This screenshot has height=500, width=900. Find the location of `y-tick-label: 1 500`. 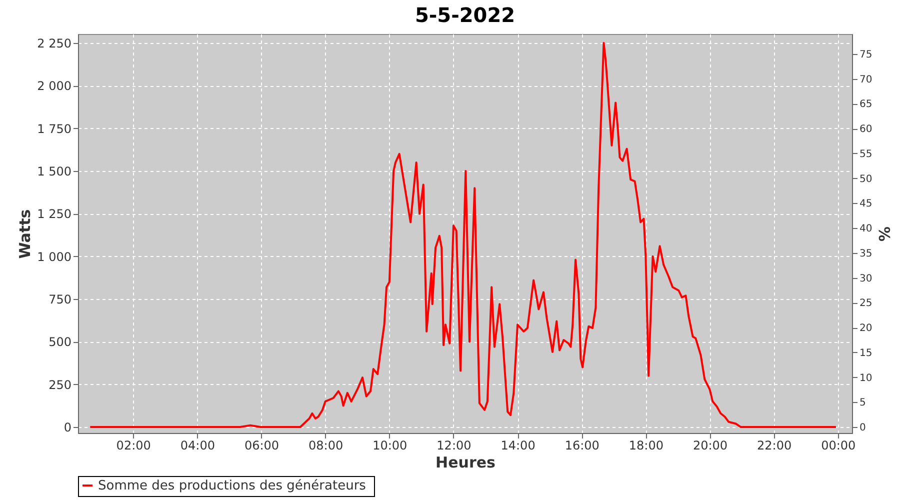

y-tick-label: 1 500 is located at coordinates (54, 171).